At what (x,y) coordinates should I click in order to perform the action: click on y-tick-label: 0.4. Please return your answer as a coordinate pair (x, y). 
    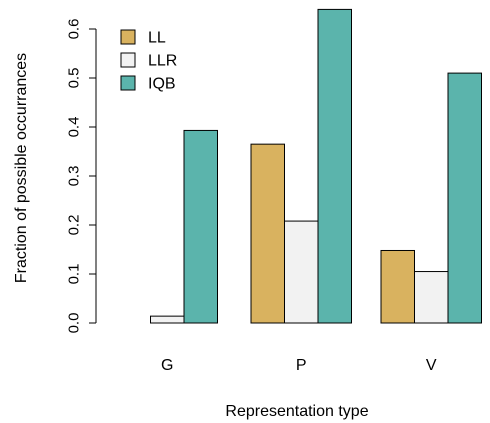
    Looking at the image, I should click on (73, 127).